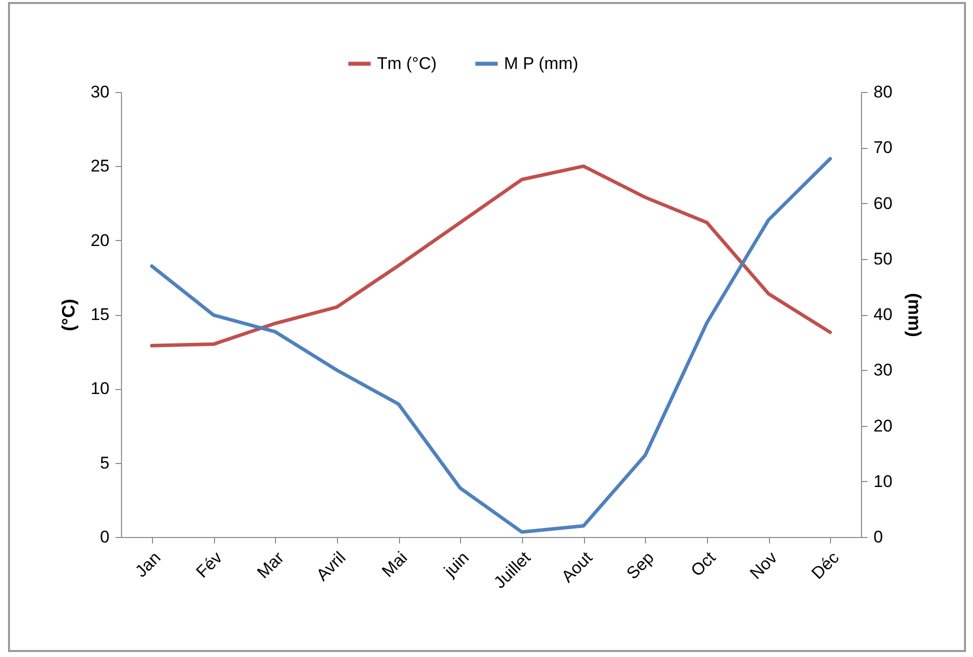 Image resolution: width=973 pixels, height=657 pixels. I want to click on y2-axis-title: (mm), so click(914, 315).